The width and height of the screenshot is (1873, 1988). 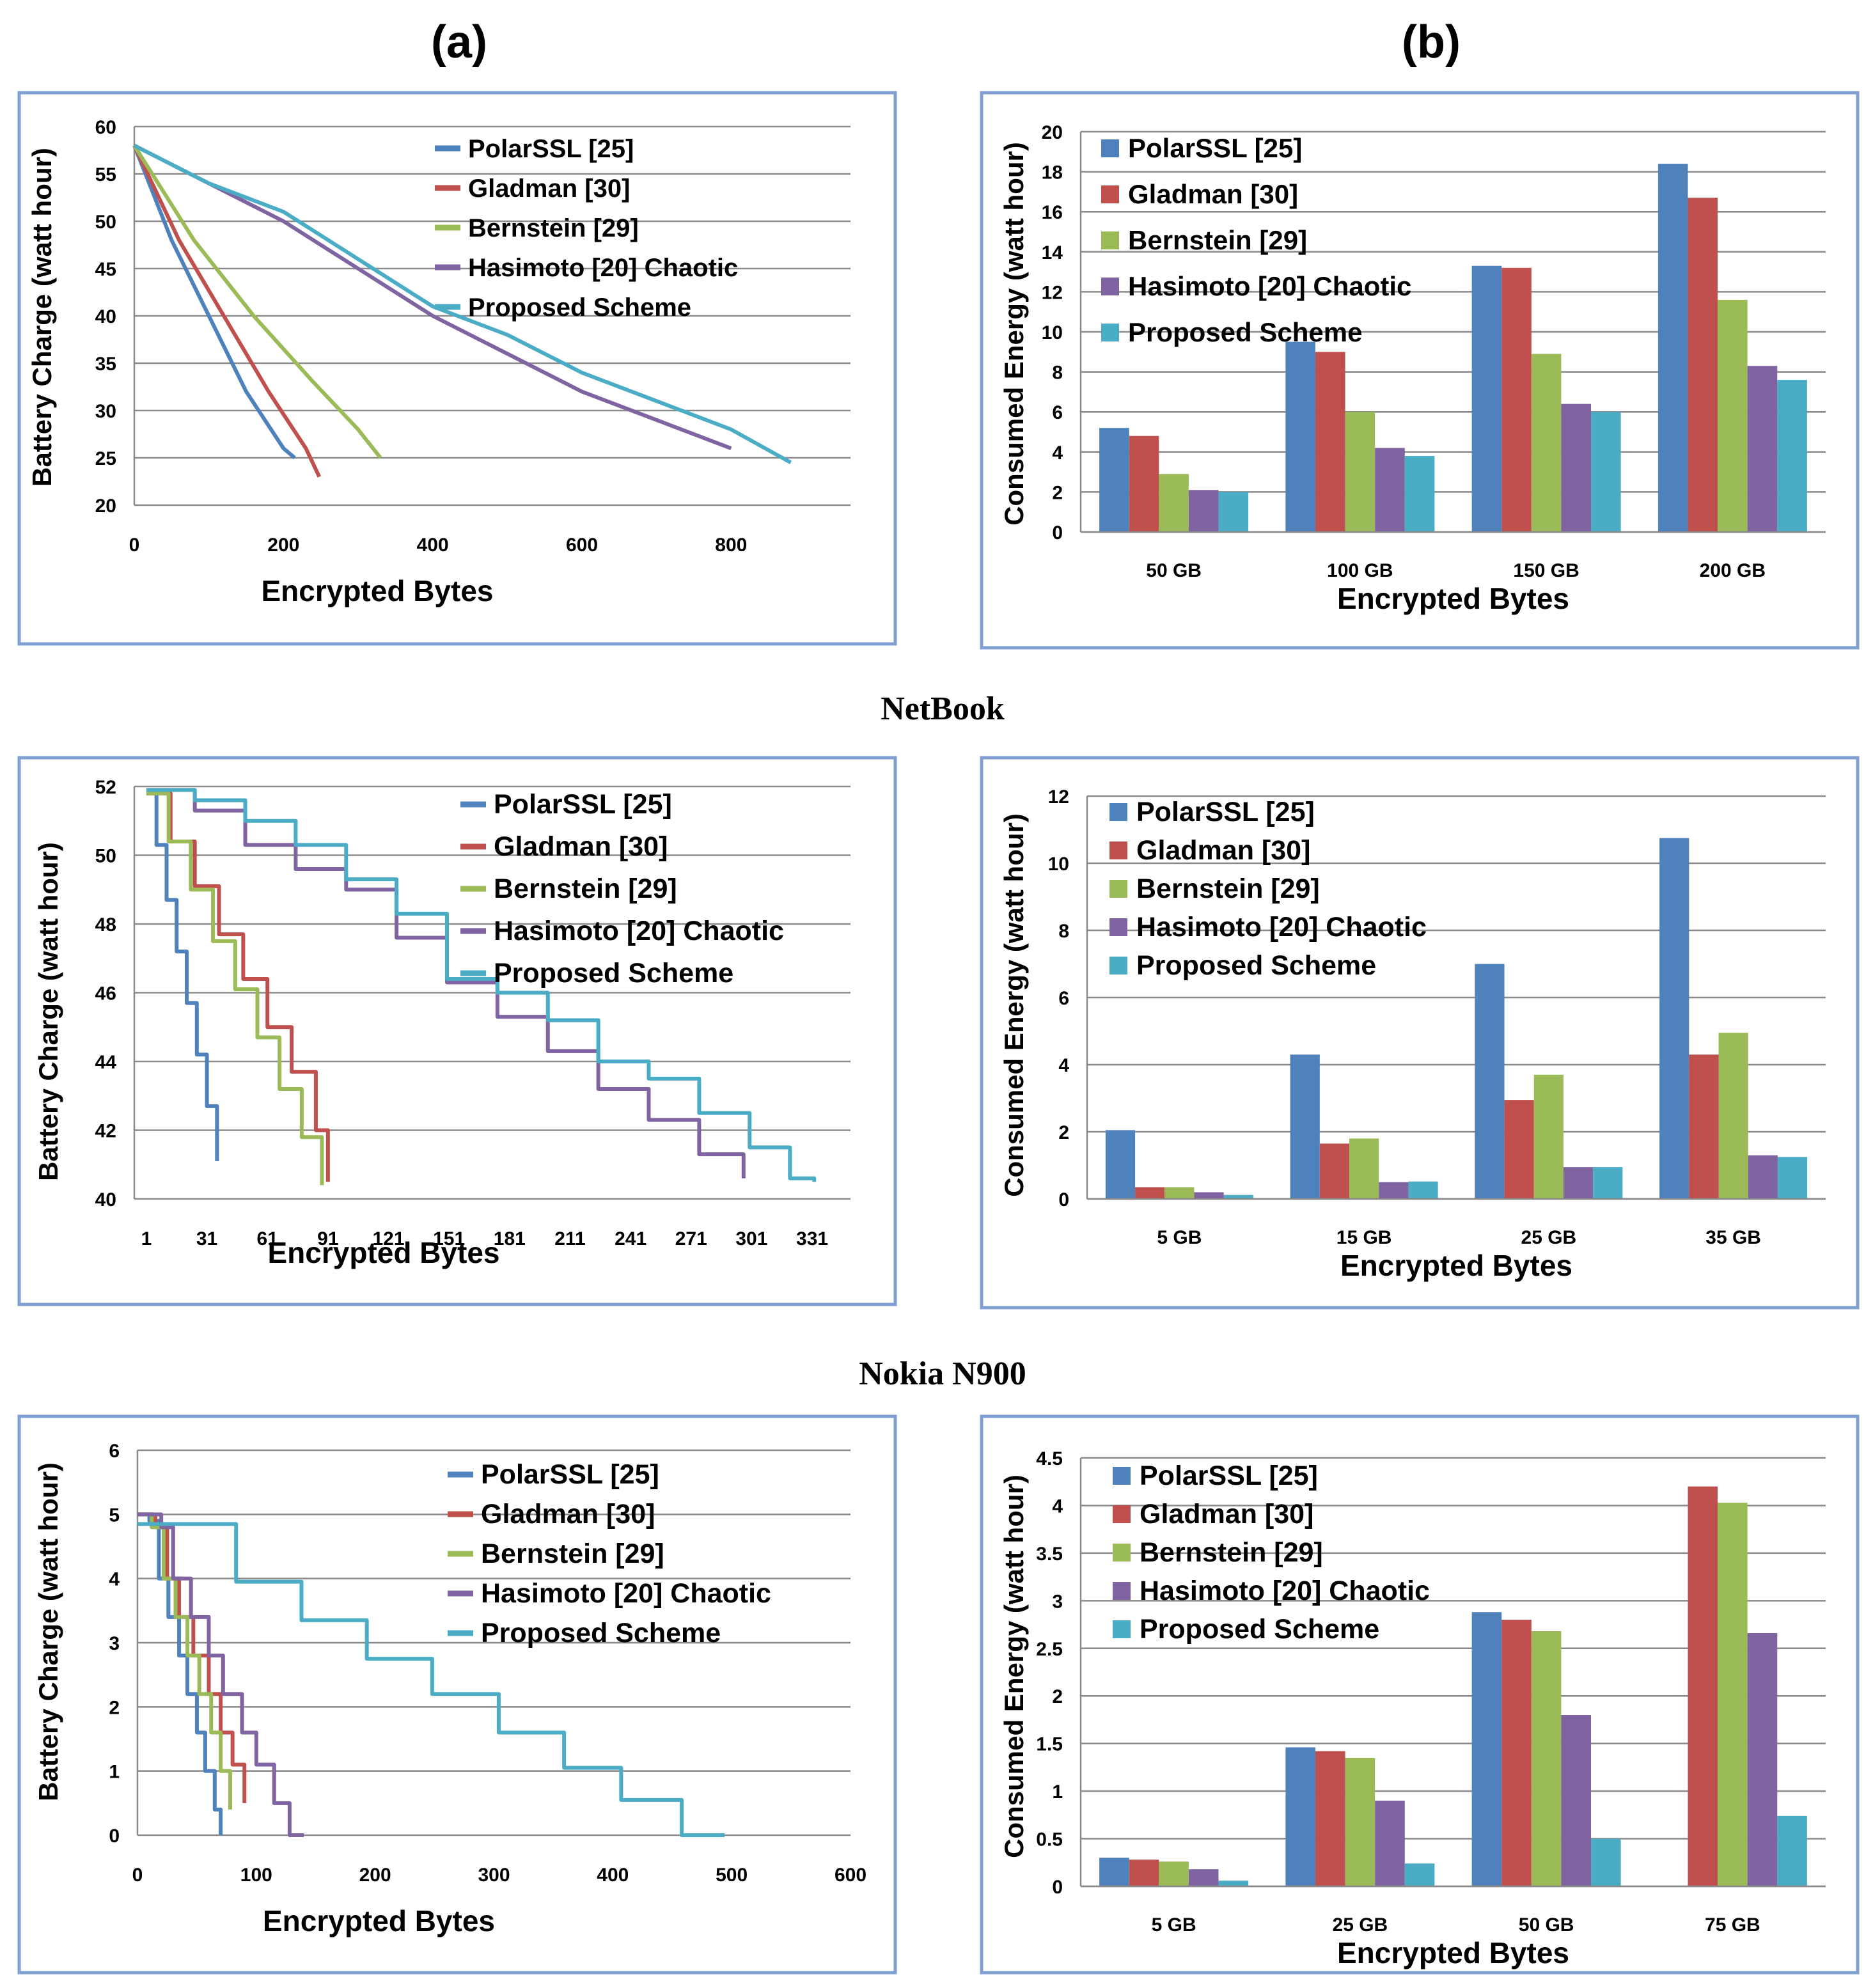 What do you see at coordinates (1420, 494) in the screenshot?
I see `bar-5-100gb` at bounding box center [1420, 494].